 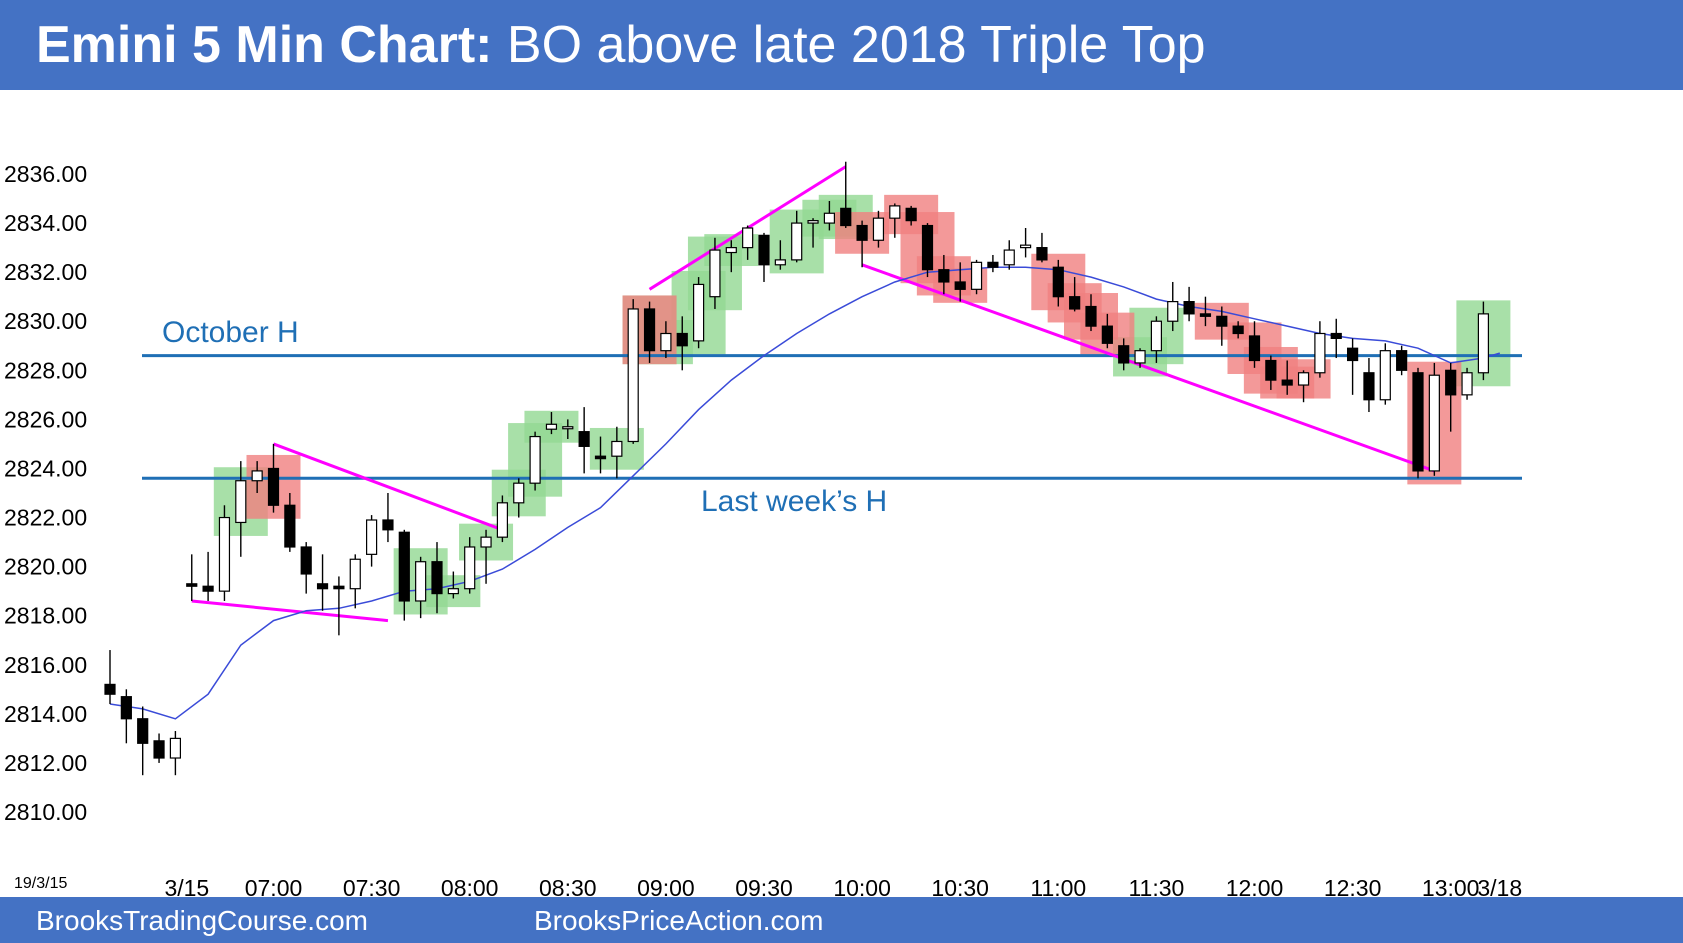 I want to click on y-tick-label: 2834.00, so click(x=45, y=223).